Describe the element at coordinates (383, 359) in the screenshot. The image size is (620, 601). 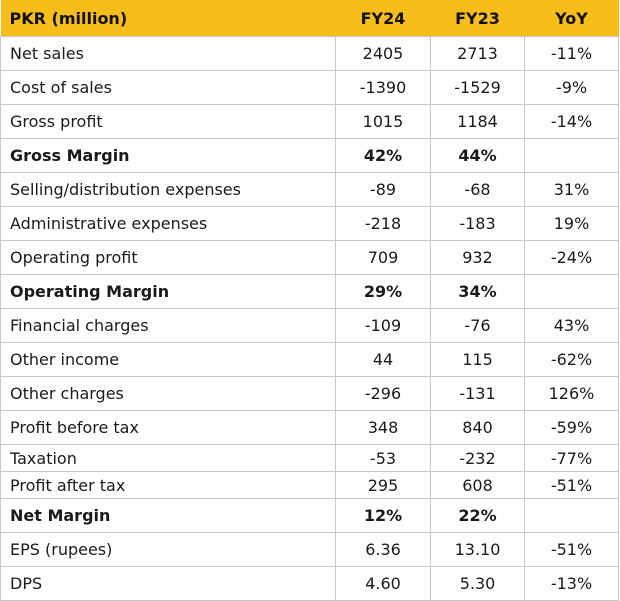
I see `cell-fy24: 44` at that location.